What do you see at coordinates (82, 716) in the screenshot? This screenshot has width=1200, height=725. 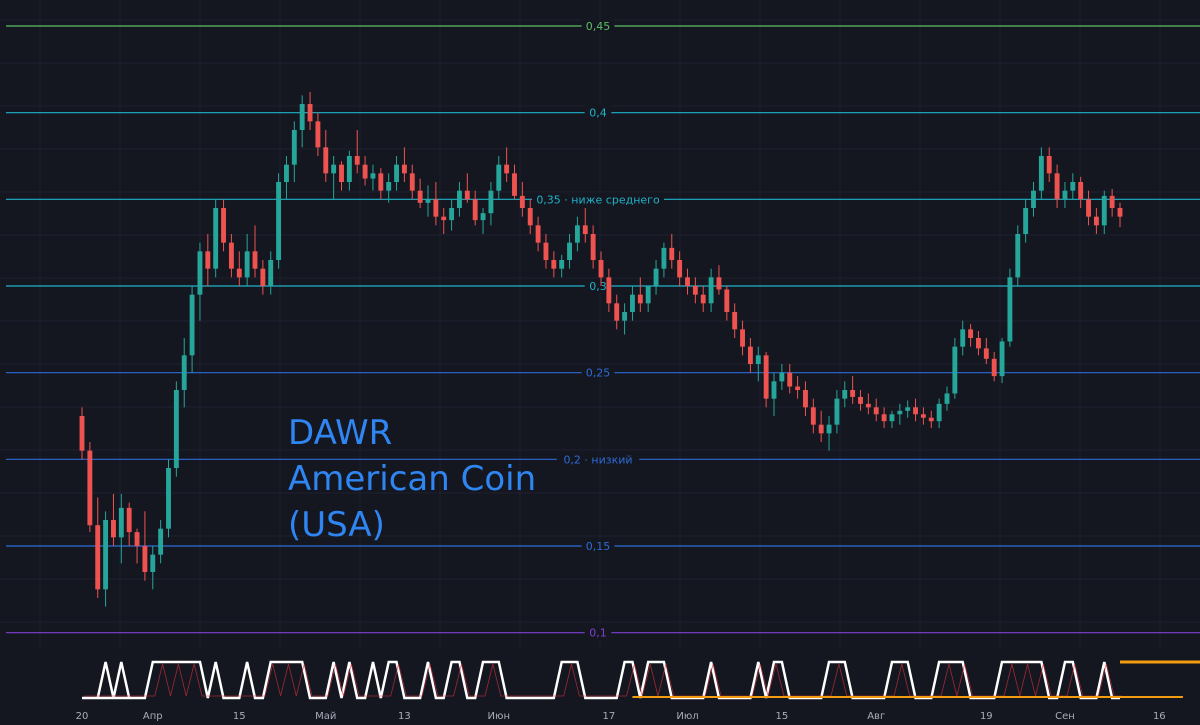 I see `x-tick-label: 20` at bounding box center [82, 716].